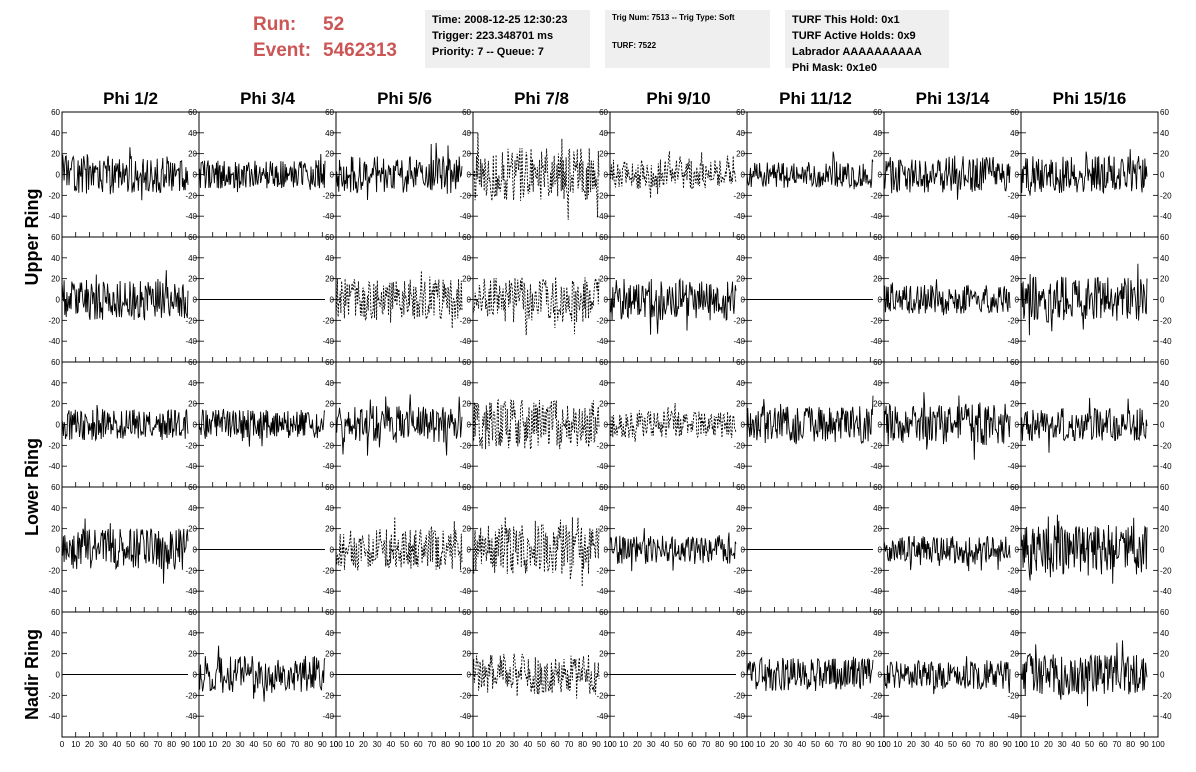 The height and width of the screenshot is (772, 1196). I want to click on panel-frame-r0-c4, so click(678, 174).